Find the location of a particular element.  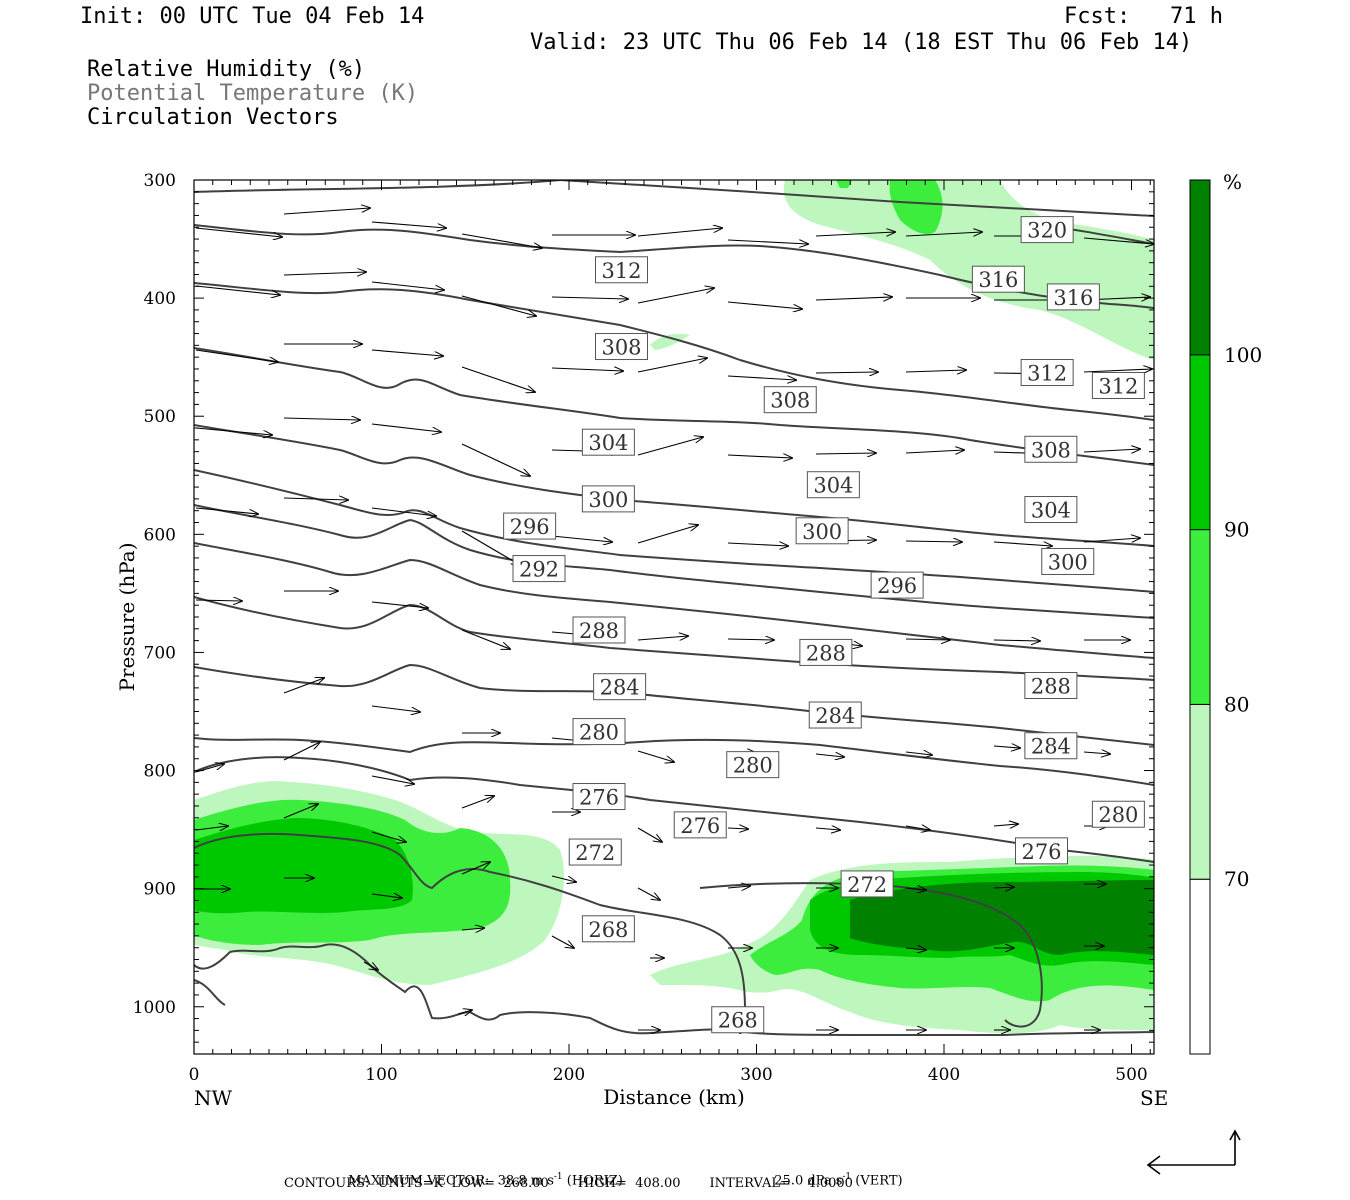

colorbar-label: 100 is located at coordinates (1243, 355).